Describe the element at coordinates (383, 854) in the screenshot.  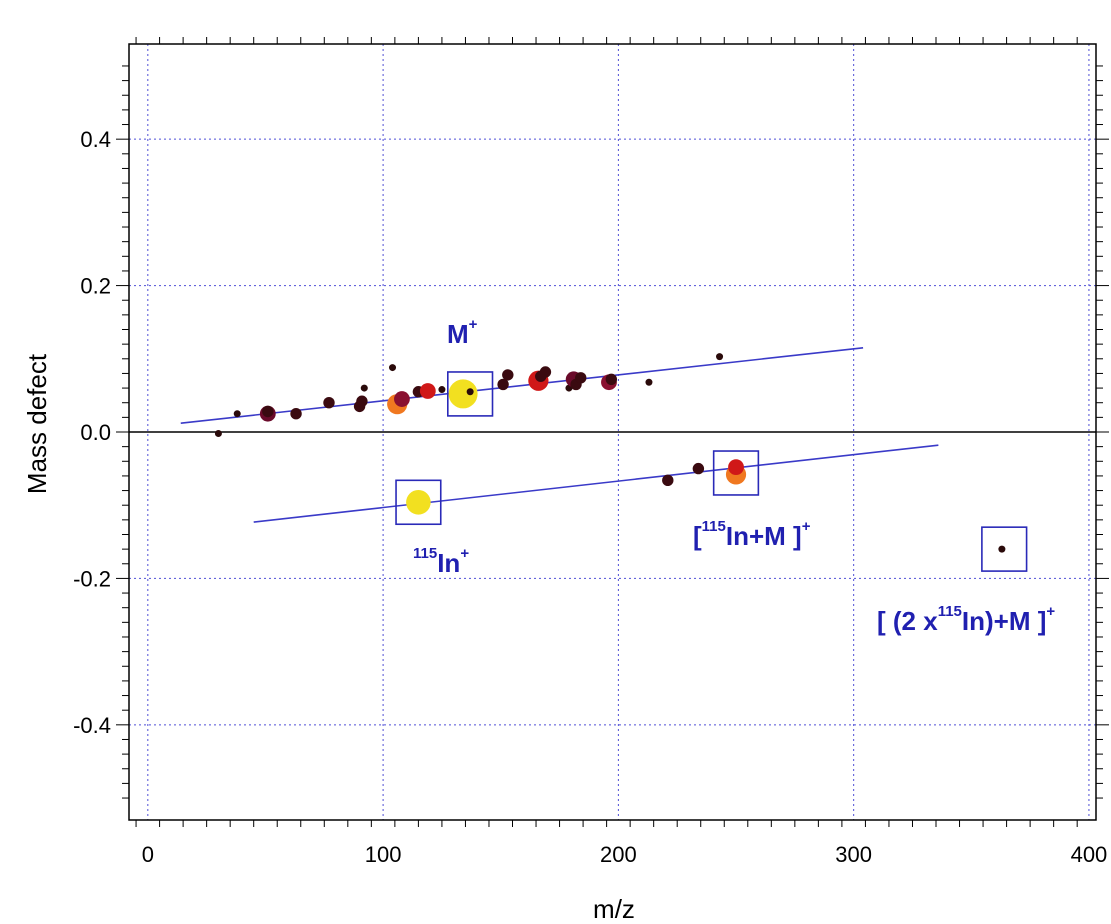
I see `x-tick-label: 100` at that location.